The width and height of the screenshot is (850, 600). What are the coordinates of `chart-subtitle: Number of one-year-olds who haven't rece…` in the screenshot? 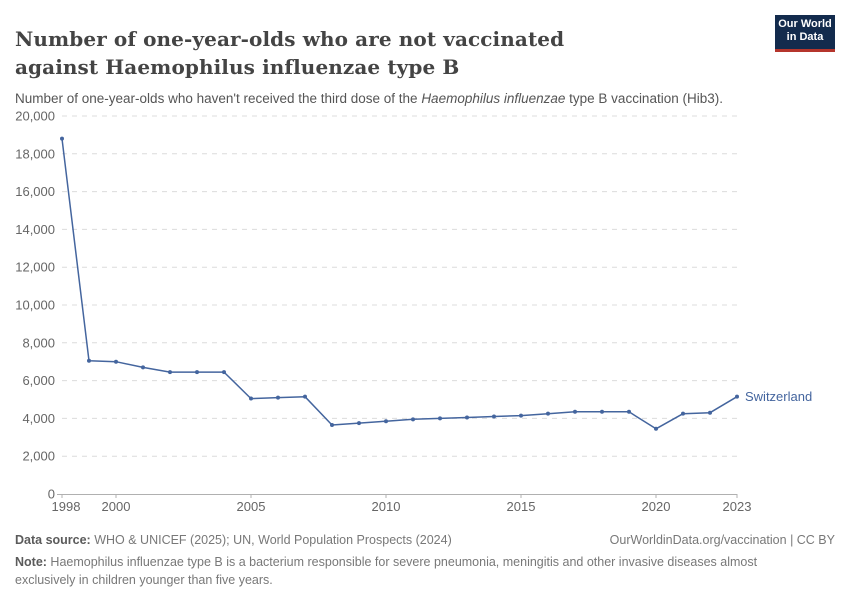 It's located at (425, 98).